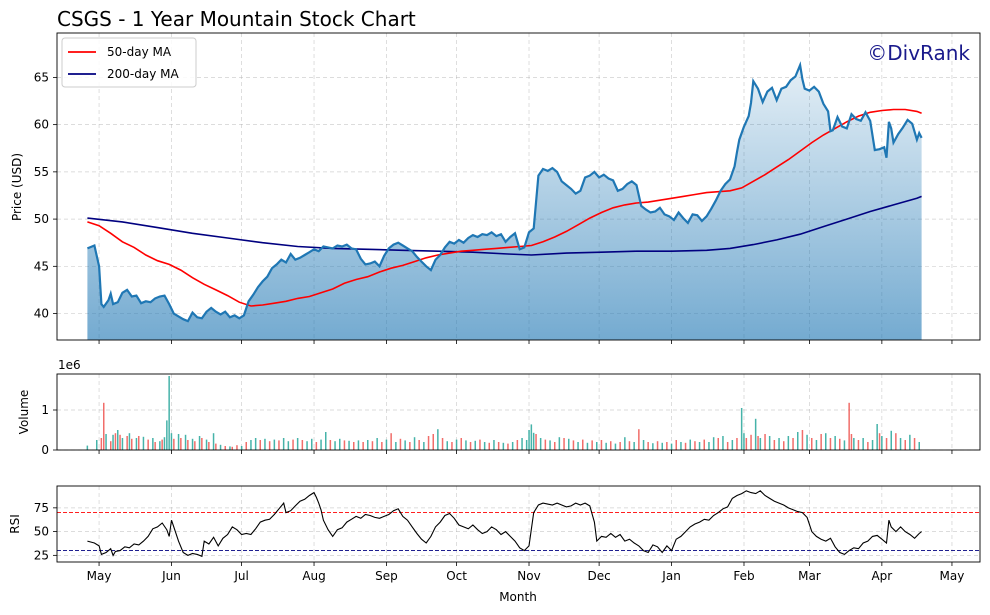 The width and height of the screenshot is (990, 615). I want to click on chart-title: CSGS - 1 Year Mountain Stock Chart, so click(236, 19).